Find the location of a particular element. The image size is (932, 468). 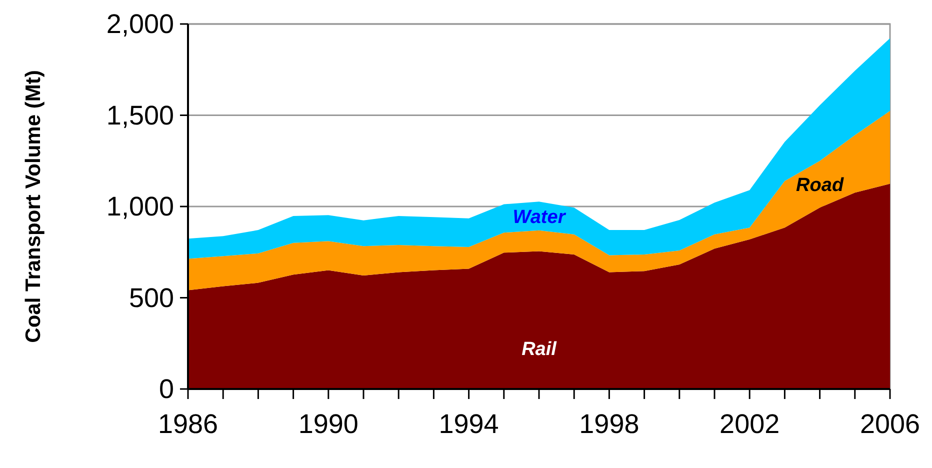

x-tick-label: 2006 is located at coordinates (890, 424).